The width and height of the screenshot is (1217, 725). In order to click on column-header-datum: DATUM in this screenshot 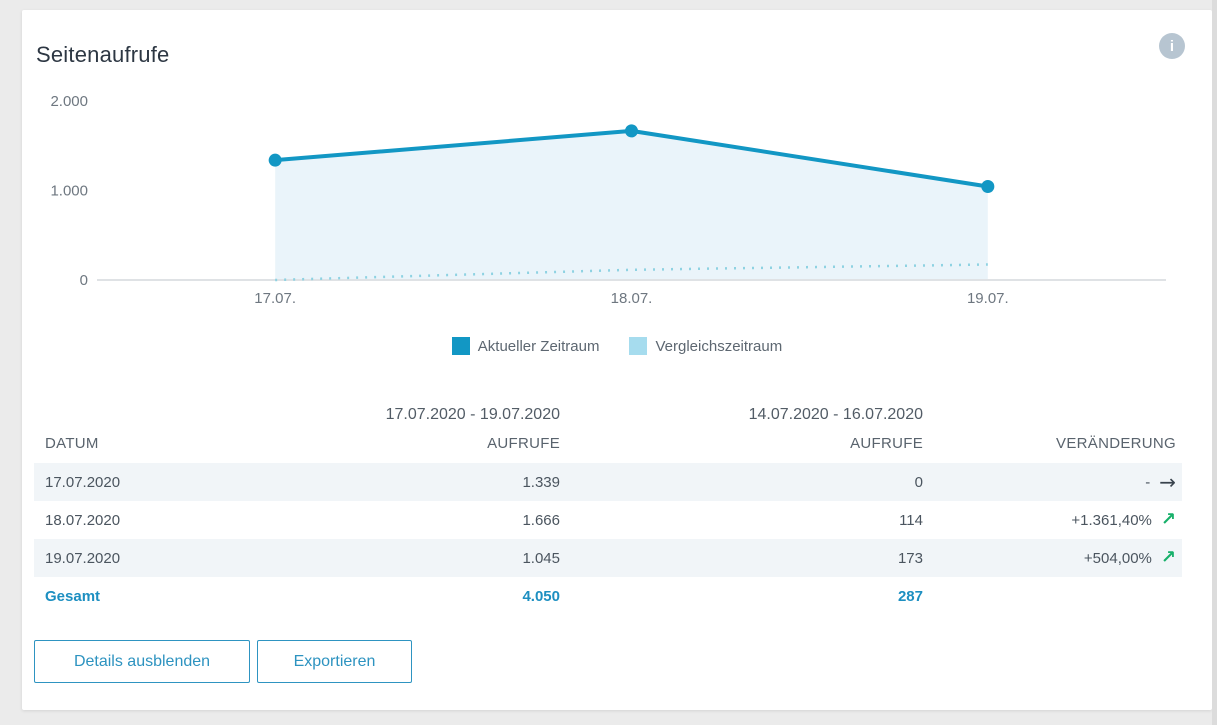, I will do `click(72, 443)`.